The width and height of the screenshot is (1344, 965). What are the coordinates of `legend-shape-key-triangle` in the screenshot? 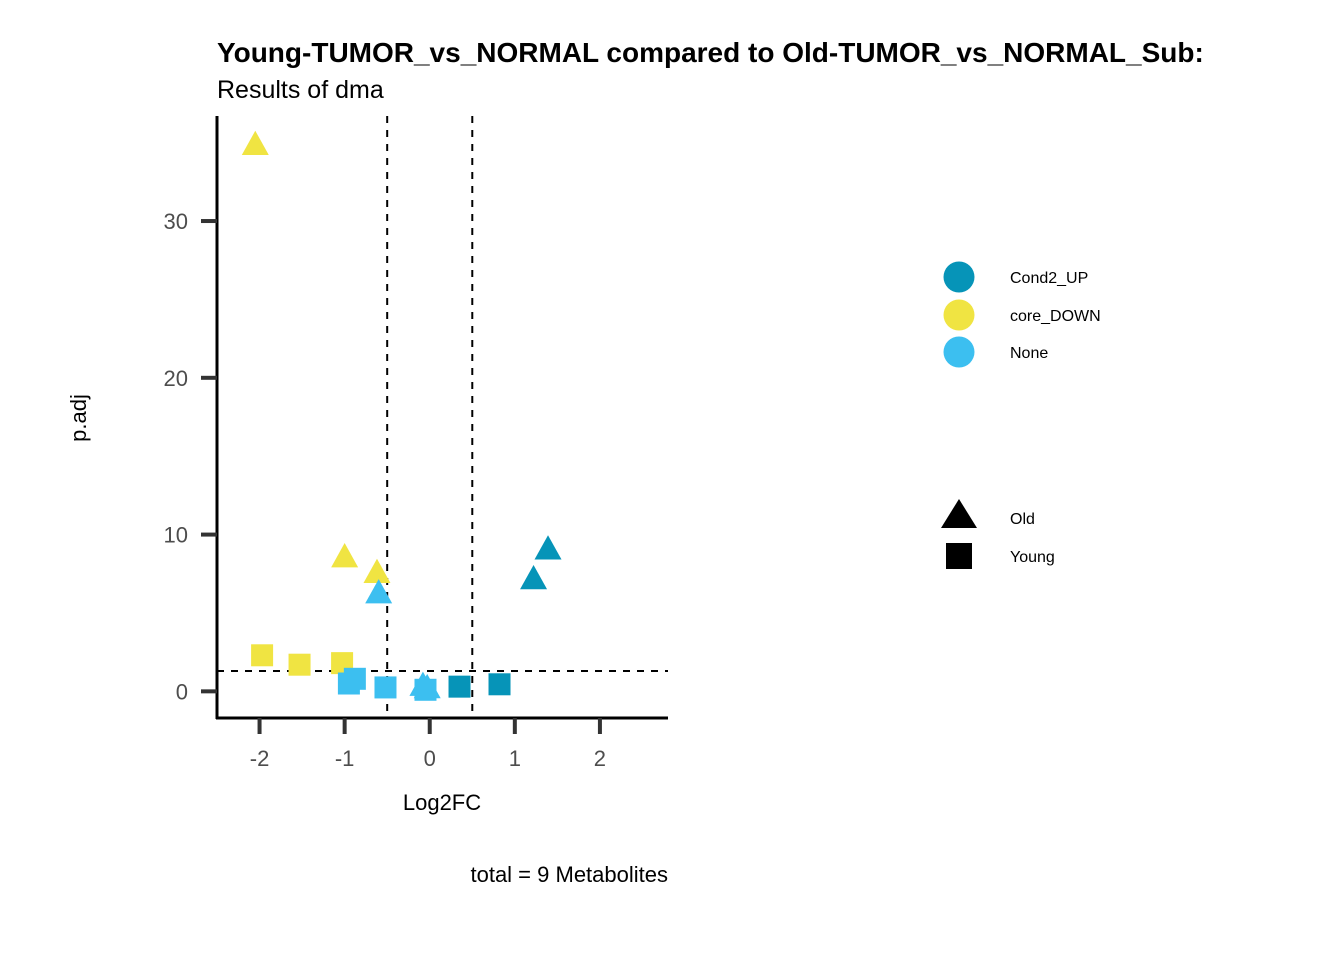 It's located at (959, 513).